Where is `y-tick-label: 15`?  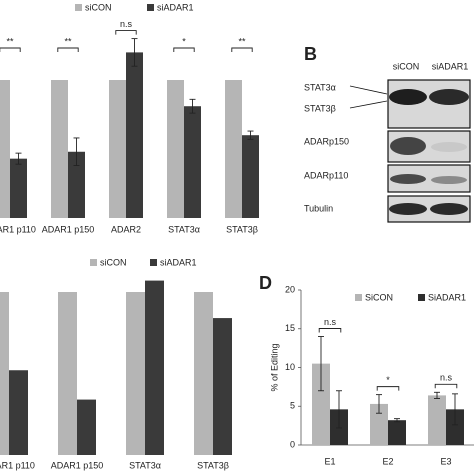
y-tick-label: 15 is located at coordinates (290, 328).